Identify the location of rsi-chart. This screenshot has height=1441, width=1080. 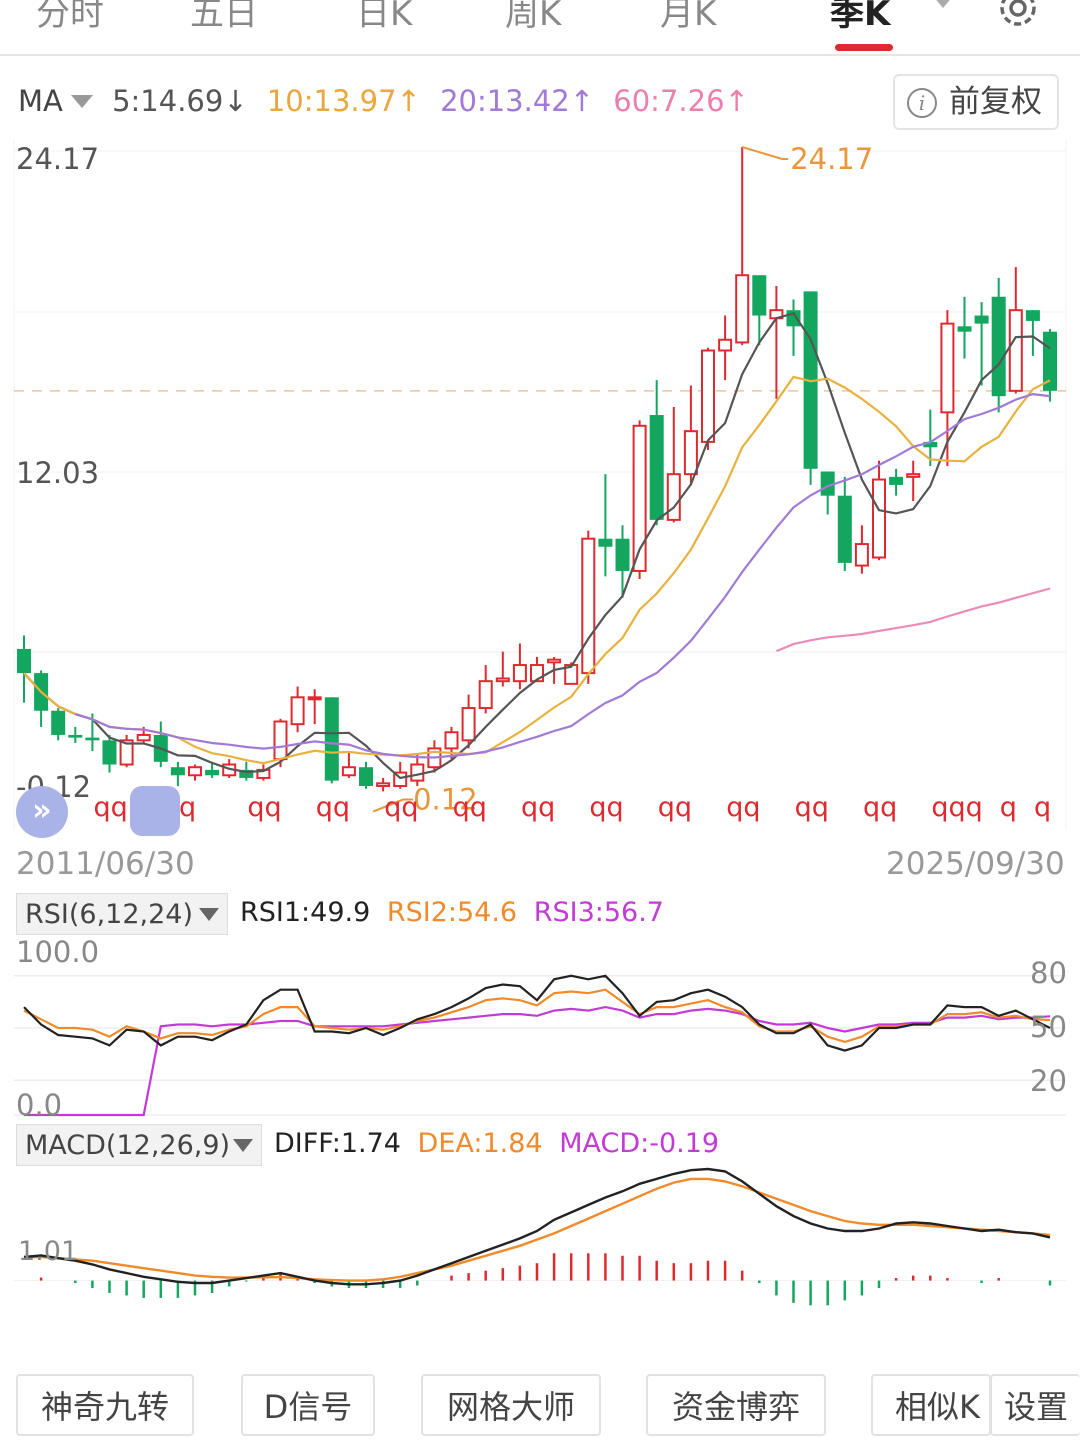
(540, 1045).